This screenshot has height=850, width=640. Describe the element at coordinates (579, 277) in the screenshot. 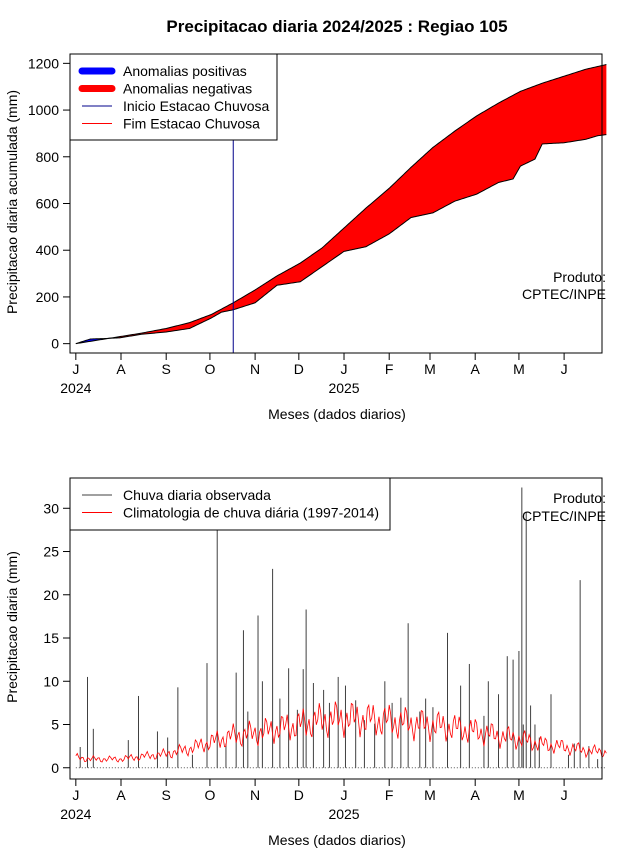

I see `cumulative-watermark-line1: Produto:` at that location.